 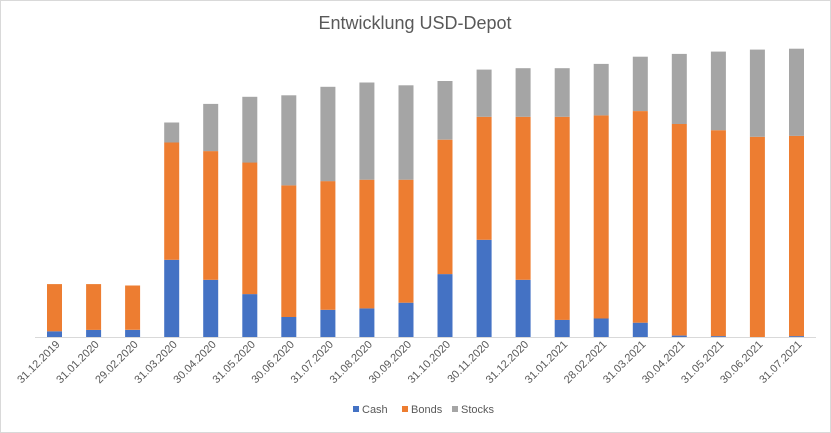 What do you see at coordinates (780, 362) in the screenshot?
I see `x-tick-label: 31.07.2021` at bounding box center [780, 362].